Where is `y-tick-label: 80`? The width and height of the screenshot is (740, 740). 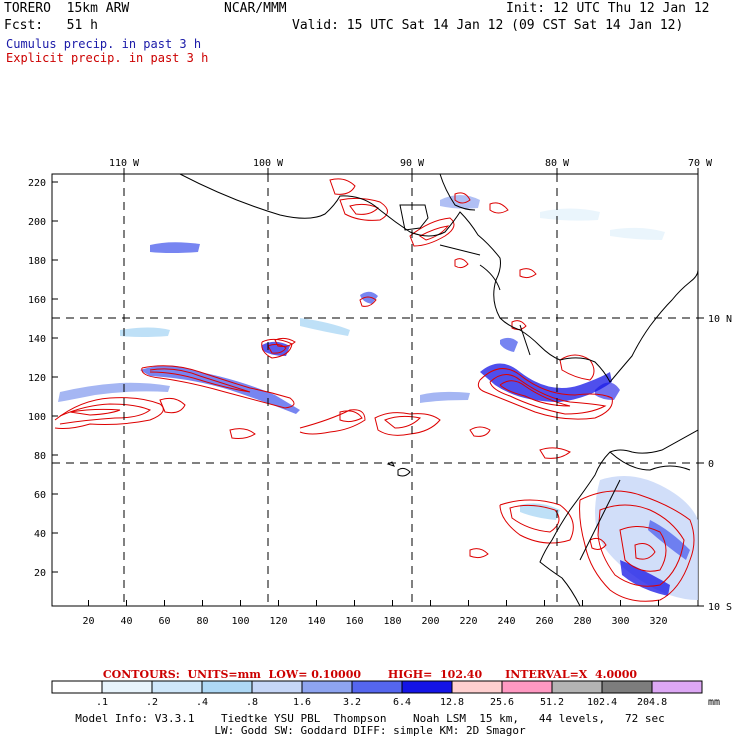
y-tick-label: 80 is located at coordinates (40, 456).